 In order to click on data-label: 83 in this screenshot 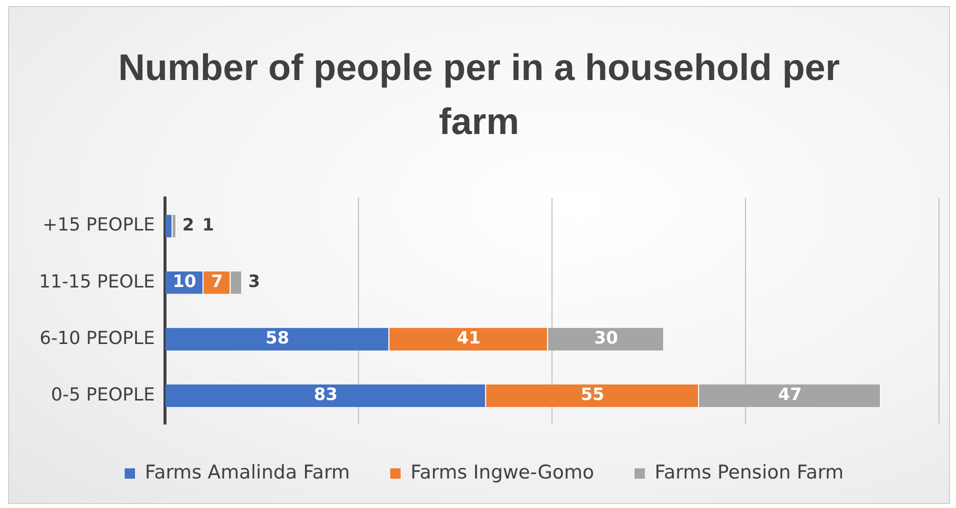, I will do `click(326, 395)`.